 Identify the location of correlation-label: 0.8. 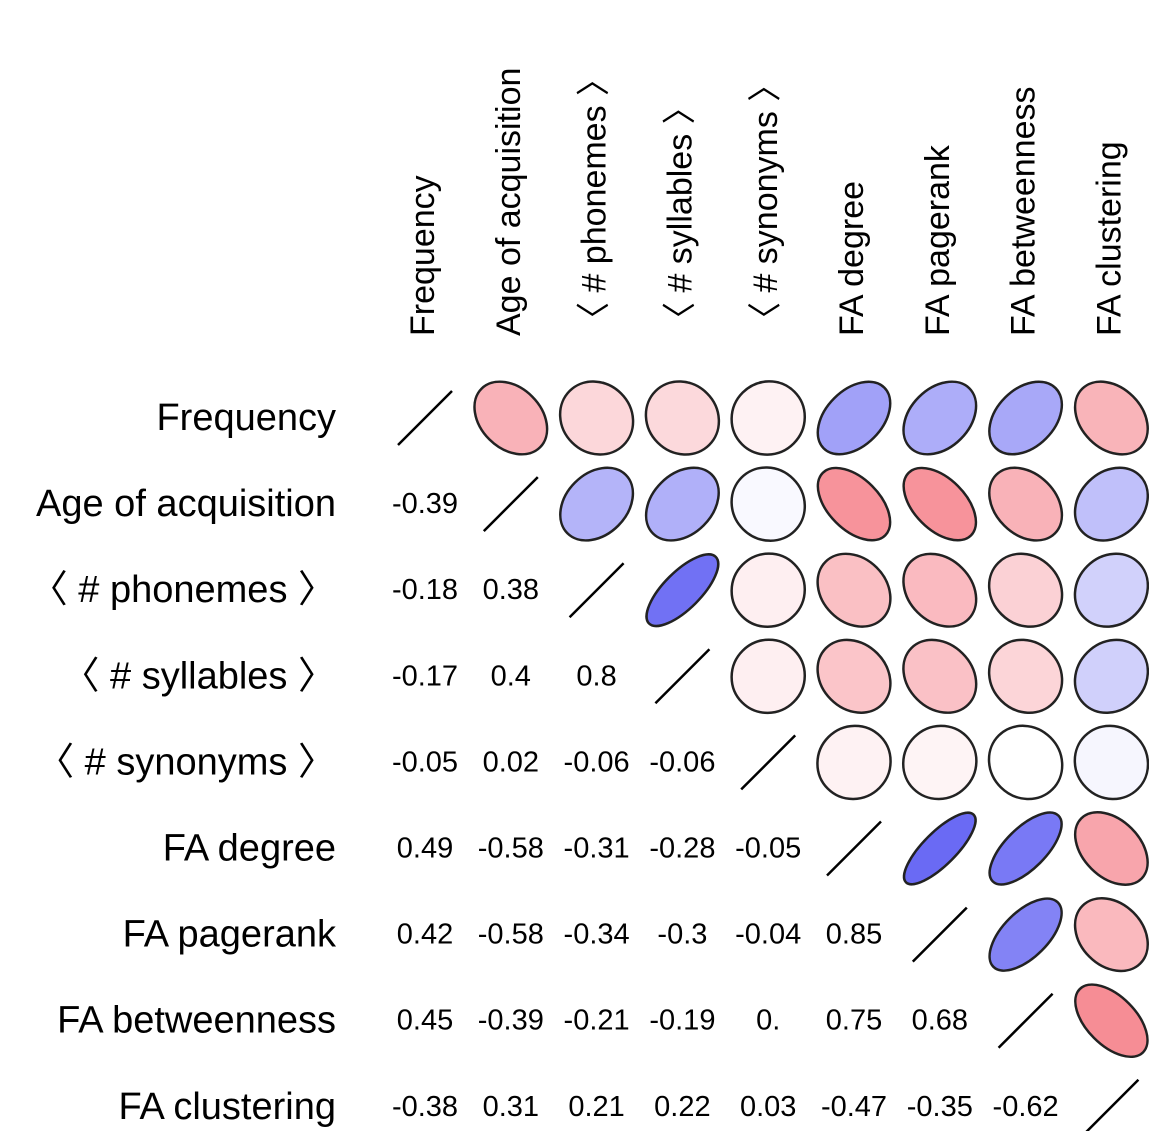
(596, 676).